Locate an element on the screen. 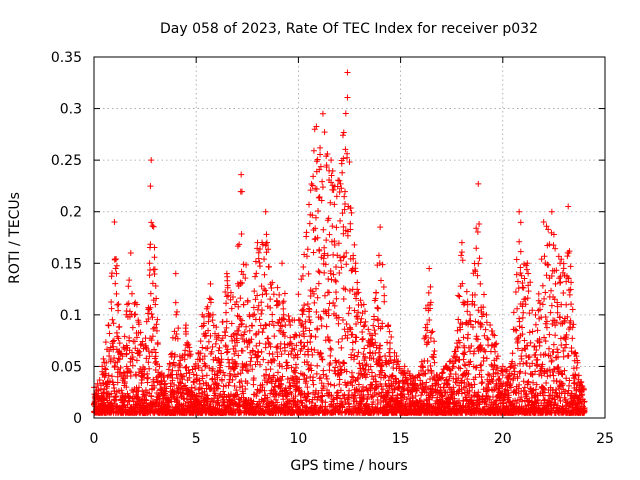  y-tick-label: 0.2 is located at coordinates (71, 213).